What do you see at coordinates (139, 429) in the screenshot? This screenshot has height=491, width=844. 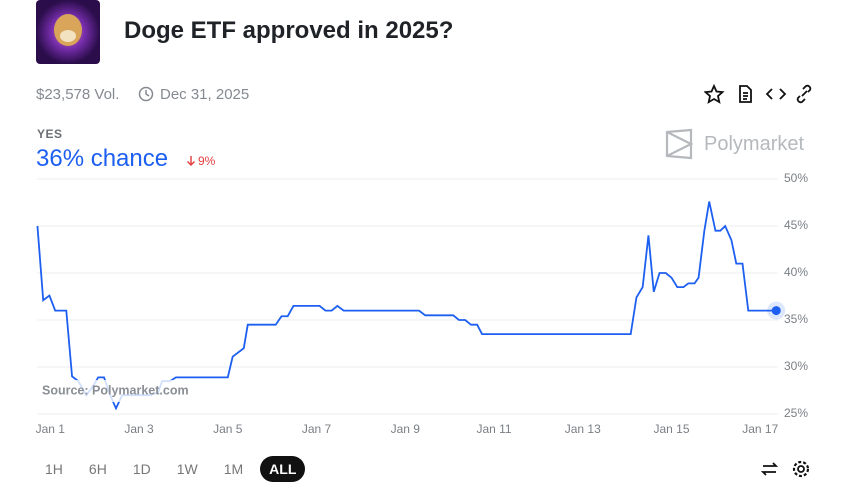 I see `x-tick-label: Jan 3` at bounding box center [139, 429].